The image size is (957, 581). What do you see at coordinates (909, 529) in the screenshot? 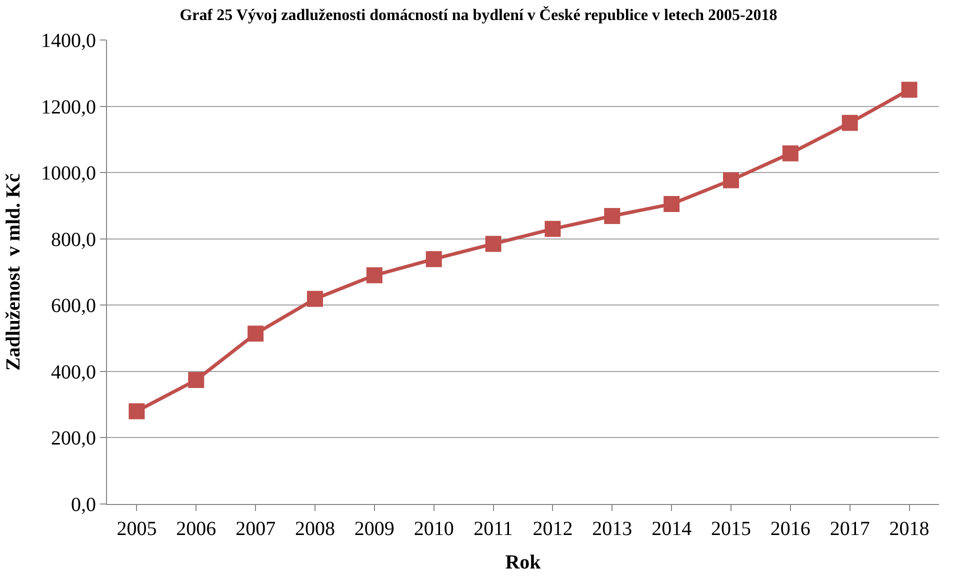
I see `x-tick-label: 2018` at bounding box center [909, 529].